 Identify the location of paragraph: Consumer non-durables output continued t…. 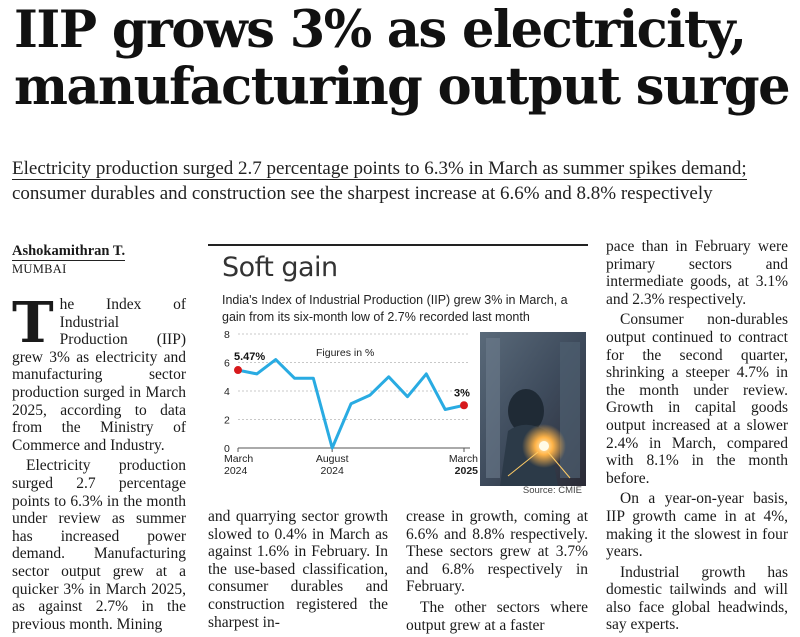
(697, 399).